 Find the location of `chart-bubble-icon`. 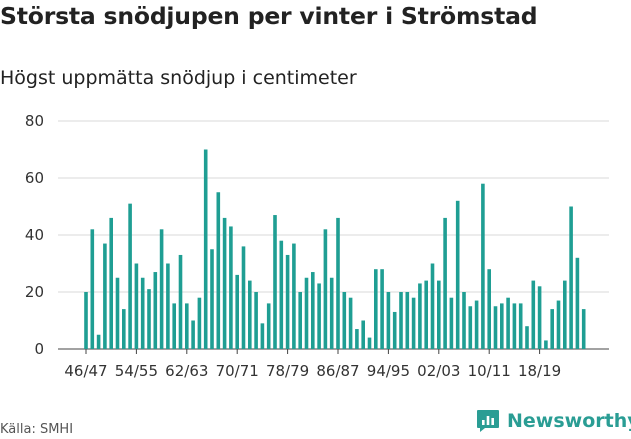

chart-bubble-icon is located at coordinates (488, 421).